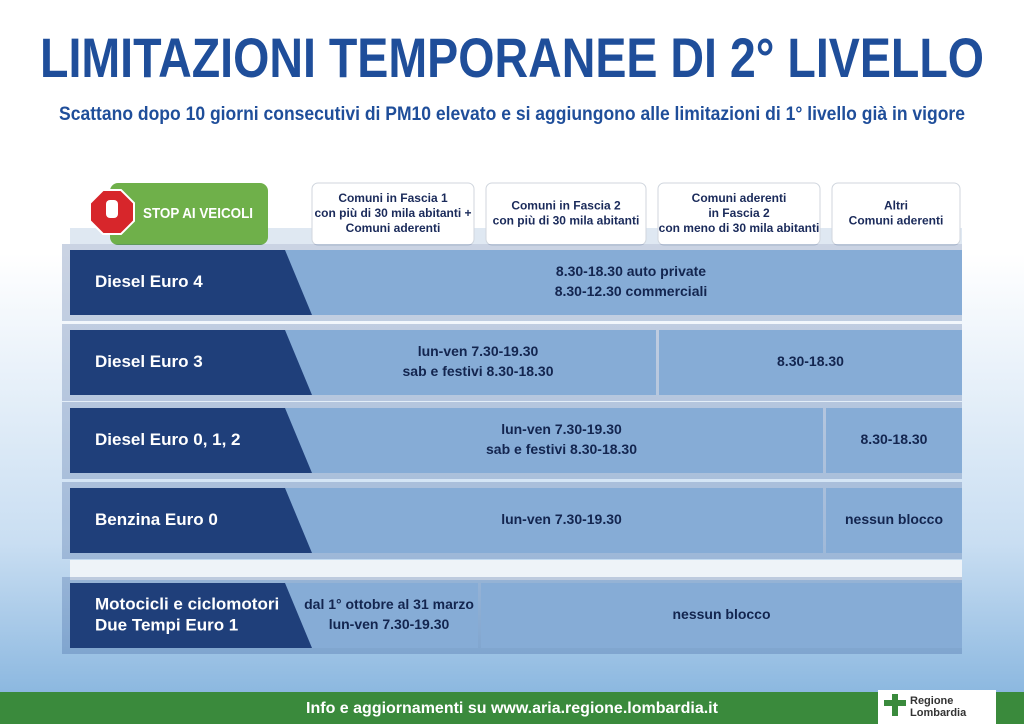 The image size is (1024, 724). I want to click on cell-text: dal 1° ottobre al 31 marzo, so click(389, 604).